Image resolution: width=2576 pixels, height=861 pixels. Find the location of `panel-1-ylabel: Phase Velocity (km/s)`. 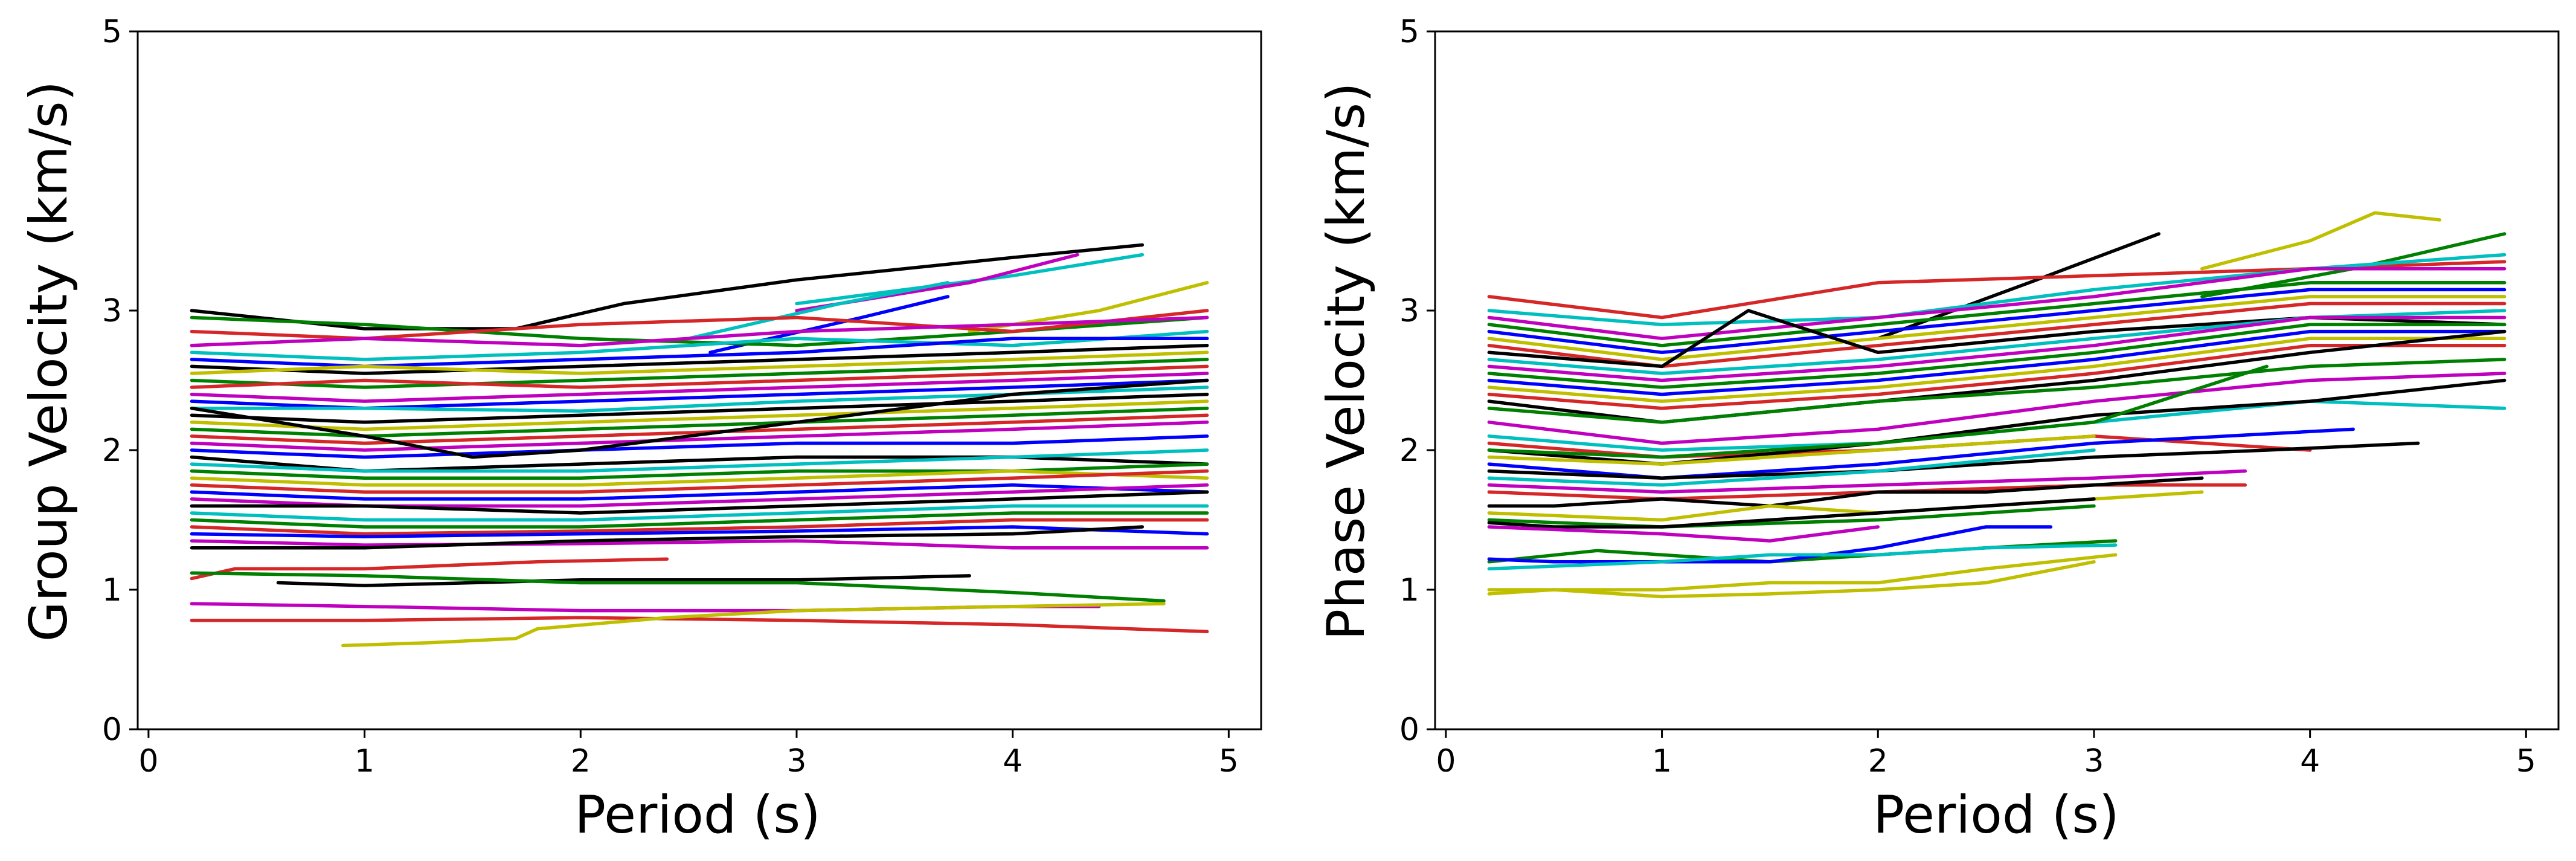

panel-1-ylabel: Phase Velocity (km/s) is located at coordinates (1346, 361).